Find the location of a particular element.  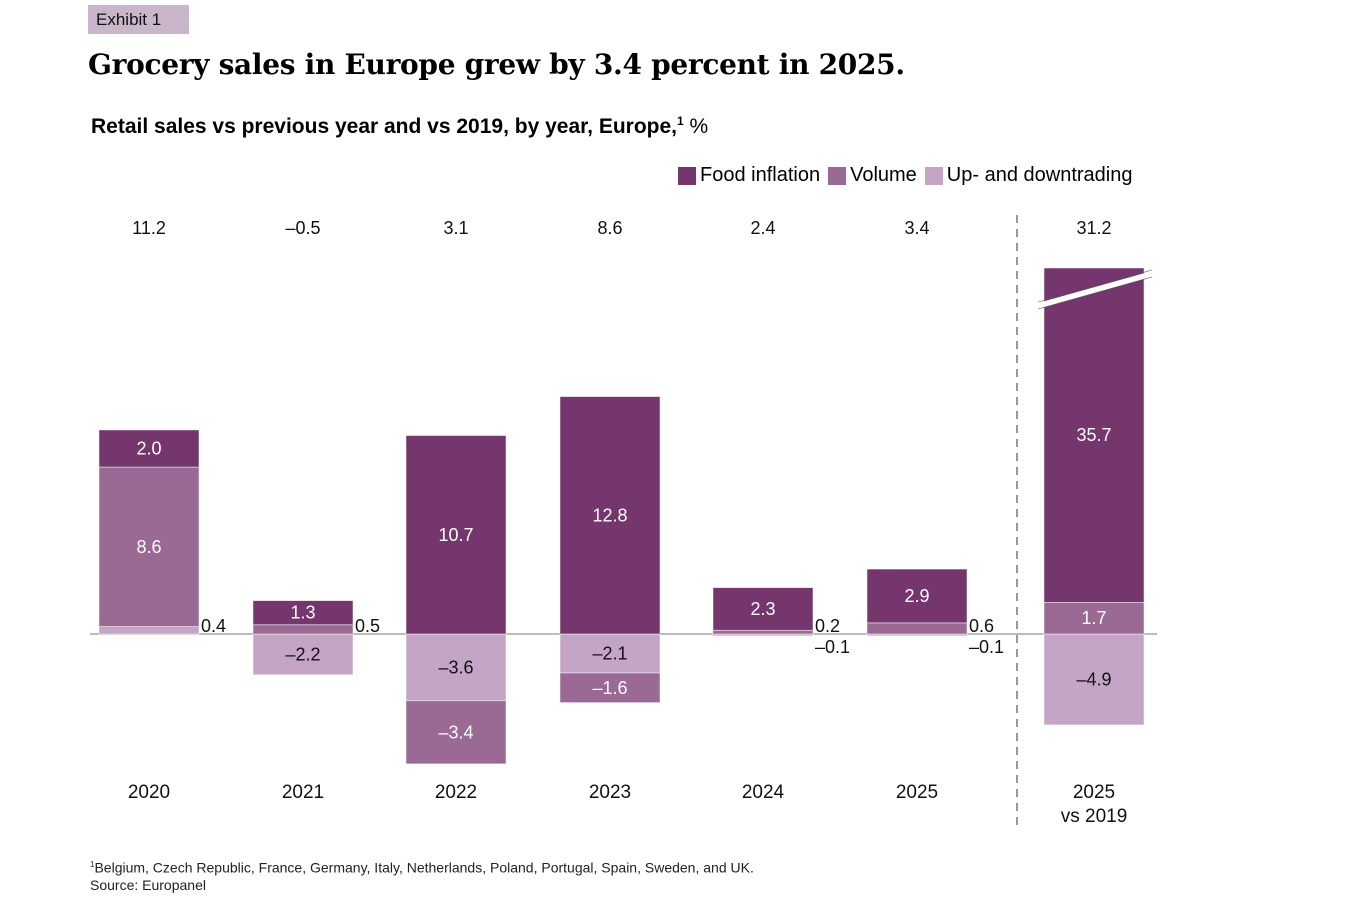

data-label-volume-2020: 8.6 is located at coordinates (148, 547).